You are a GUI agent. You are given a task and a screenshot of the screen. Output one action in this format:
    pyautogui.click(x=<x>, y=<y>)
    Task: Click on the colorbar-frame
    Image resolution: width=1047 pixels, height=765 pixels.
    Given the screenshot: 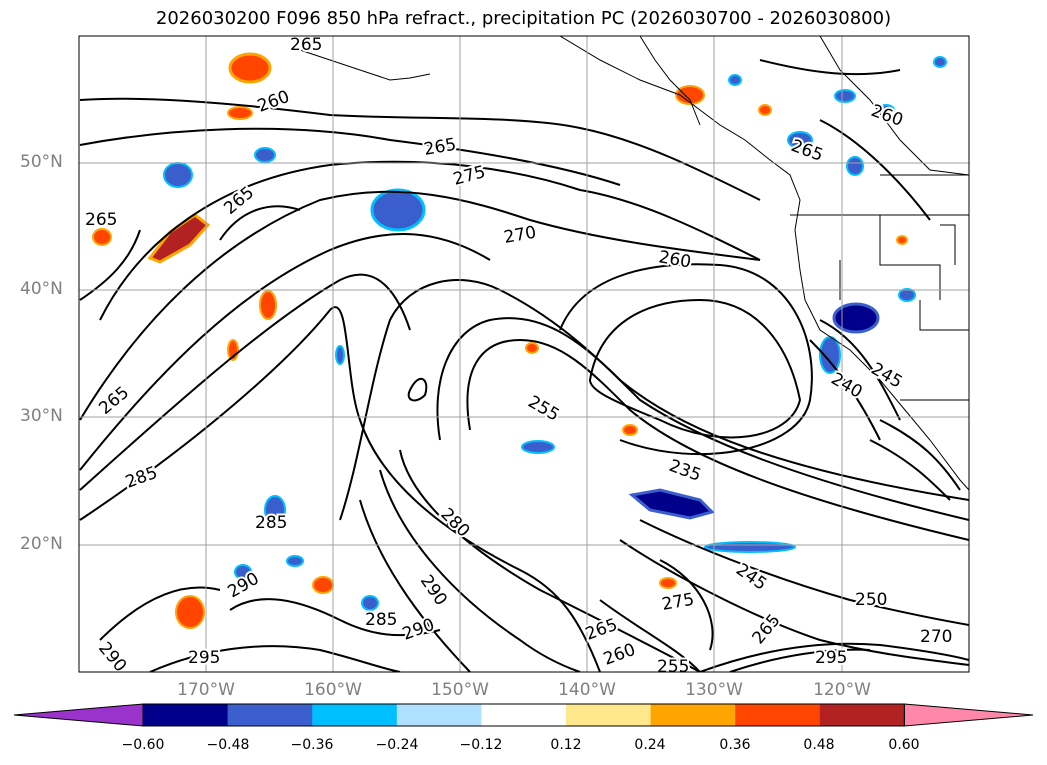 What is the action you would take?
    pyautogui.click(x=523, y=715)
    